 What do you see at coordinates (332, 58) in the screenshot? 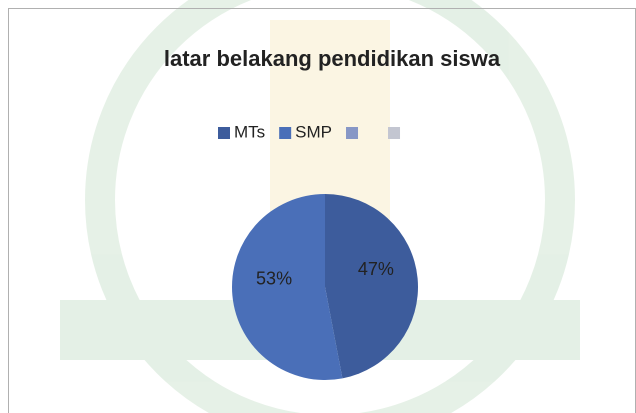
I see `chart-title: latar belakang pendidikan siswa` at bounding box center [332, 58].